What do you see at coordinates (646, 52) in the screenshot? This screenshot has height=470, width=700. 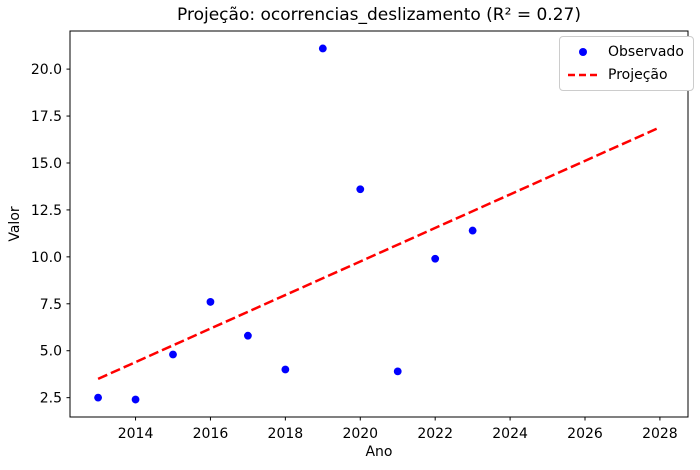 I see `legend-label: Observado` at bounding box center [646, 52].